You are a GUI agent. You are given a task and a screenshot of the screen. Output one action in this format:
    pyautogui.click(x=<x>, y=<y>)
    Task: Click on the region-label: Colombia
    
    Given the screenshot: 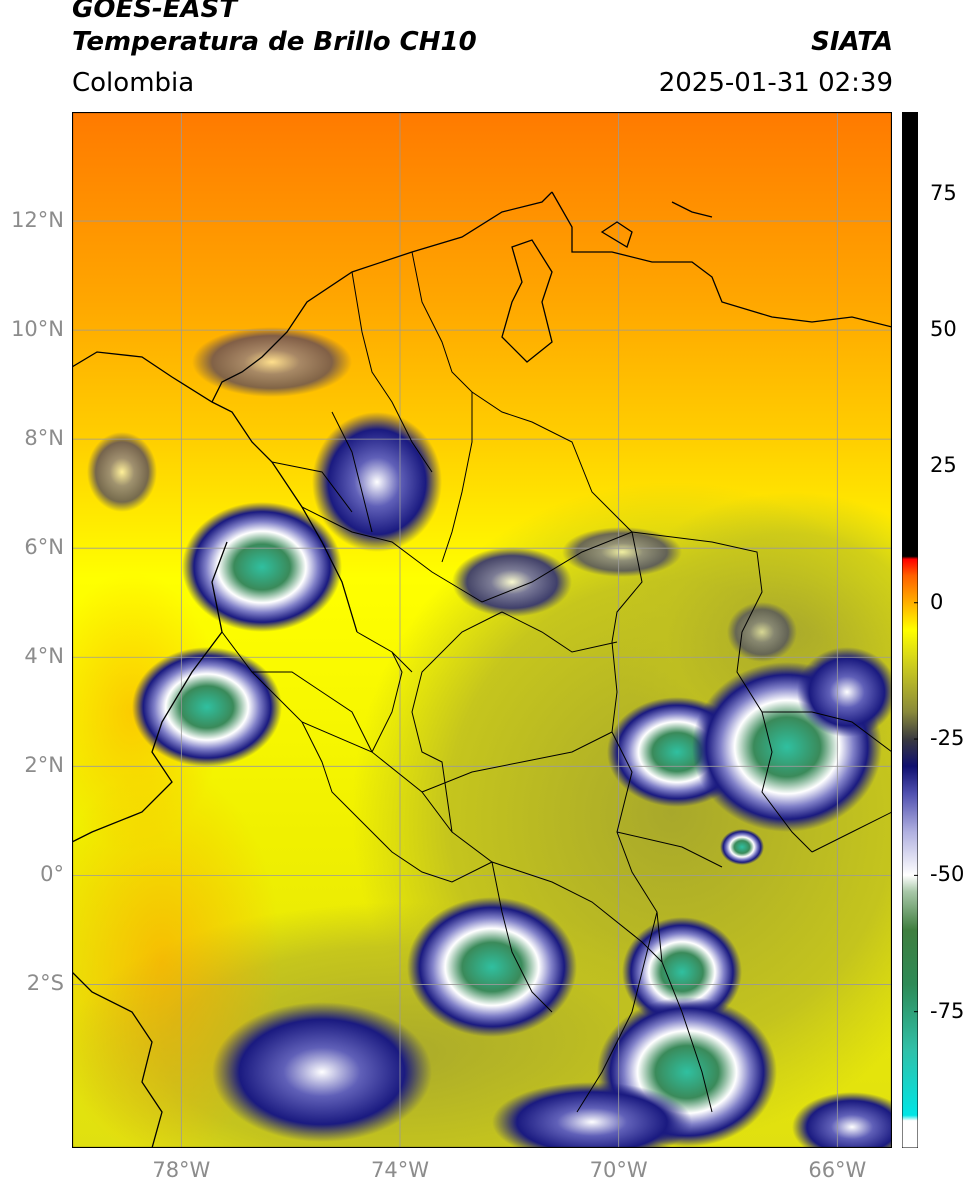 What is the action you would take?
    pyautogui.click(x=133, y=83)
    